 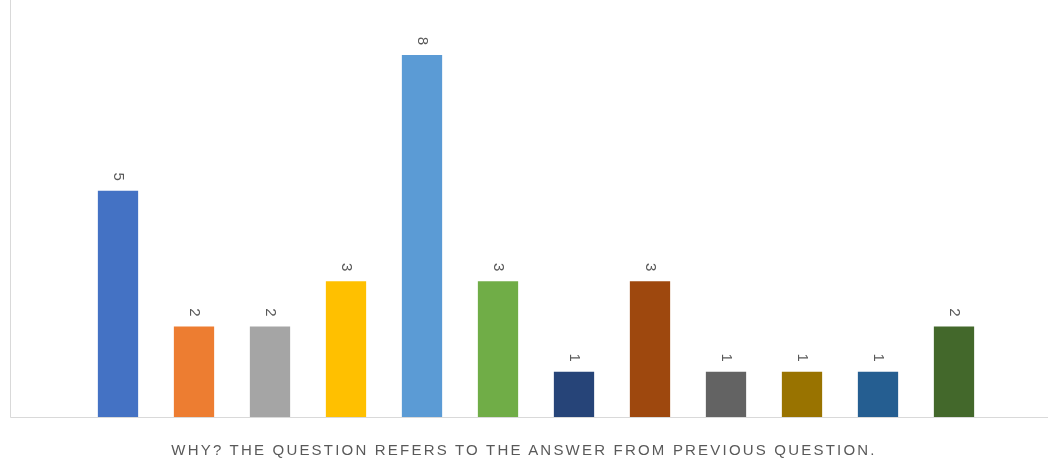 I want to click on data-label: 5, so click(x=119, y=176).